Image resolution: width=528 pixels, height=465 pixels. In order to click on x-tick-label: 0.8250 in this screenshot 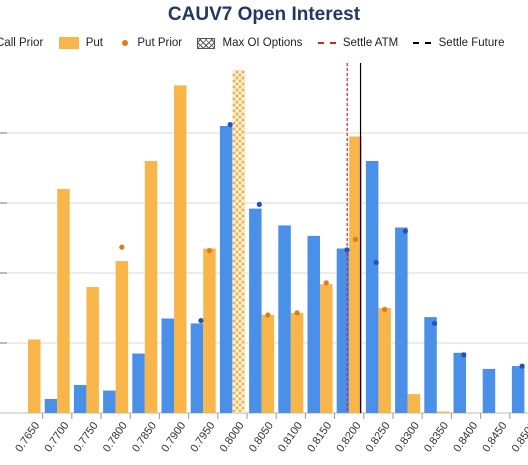, I will do `click(378, 437)`.